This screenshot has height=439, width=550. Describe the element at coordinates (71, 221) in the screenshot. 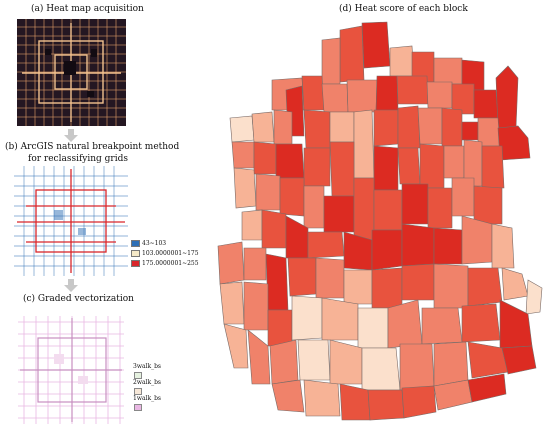

I see `reclassified-grid-map` at that location.